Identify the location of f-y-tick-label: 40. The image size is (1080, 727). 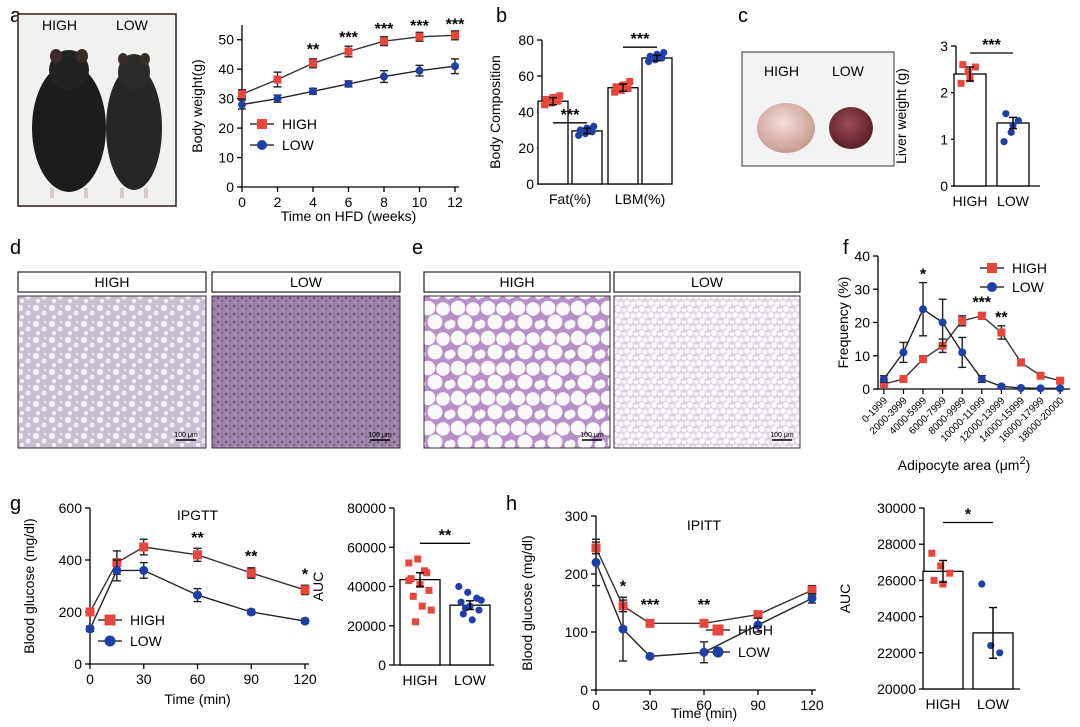
(862, 256).